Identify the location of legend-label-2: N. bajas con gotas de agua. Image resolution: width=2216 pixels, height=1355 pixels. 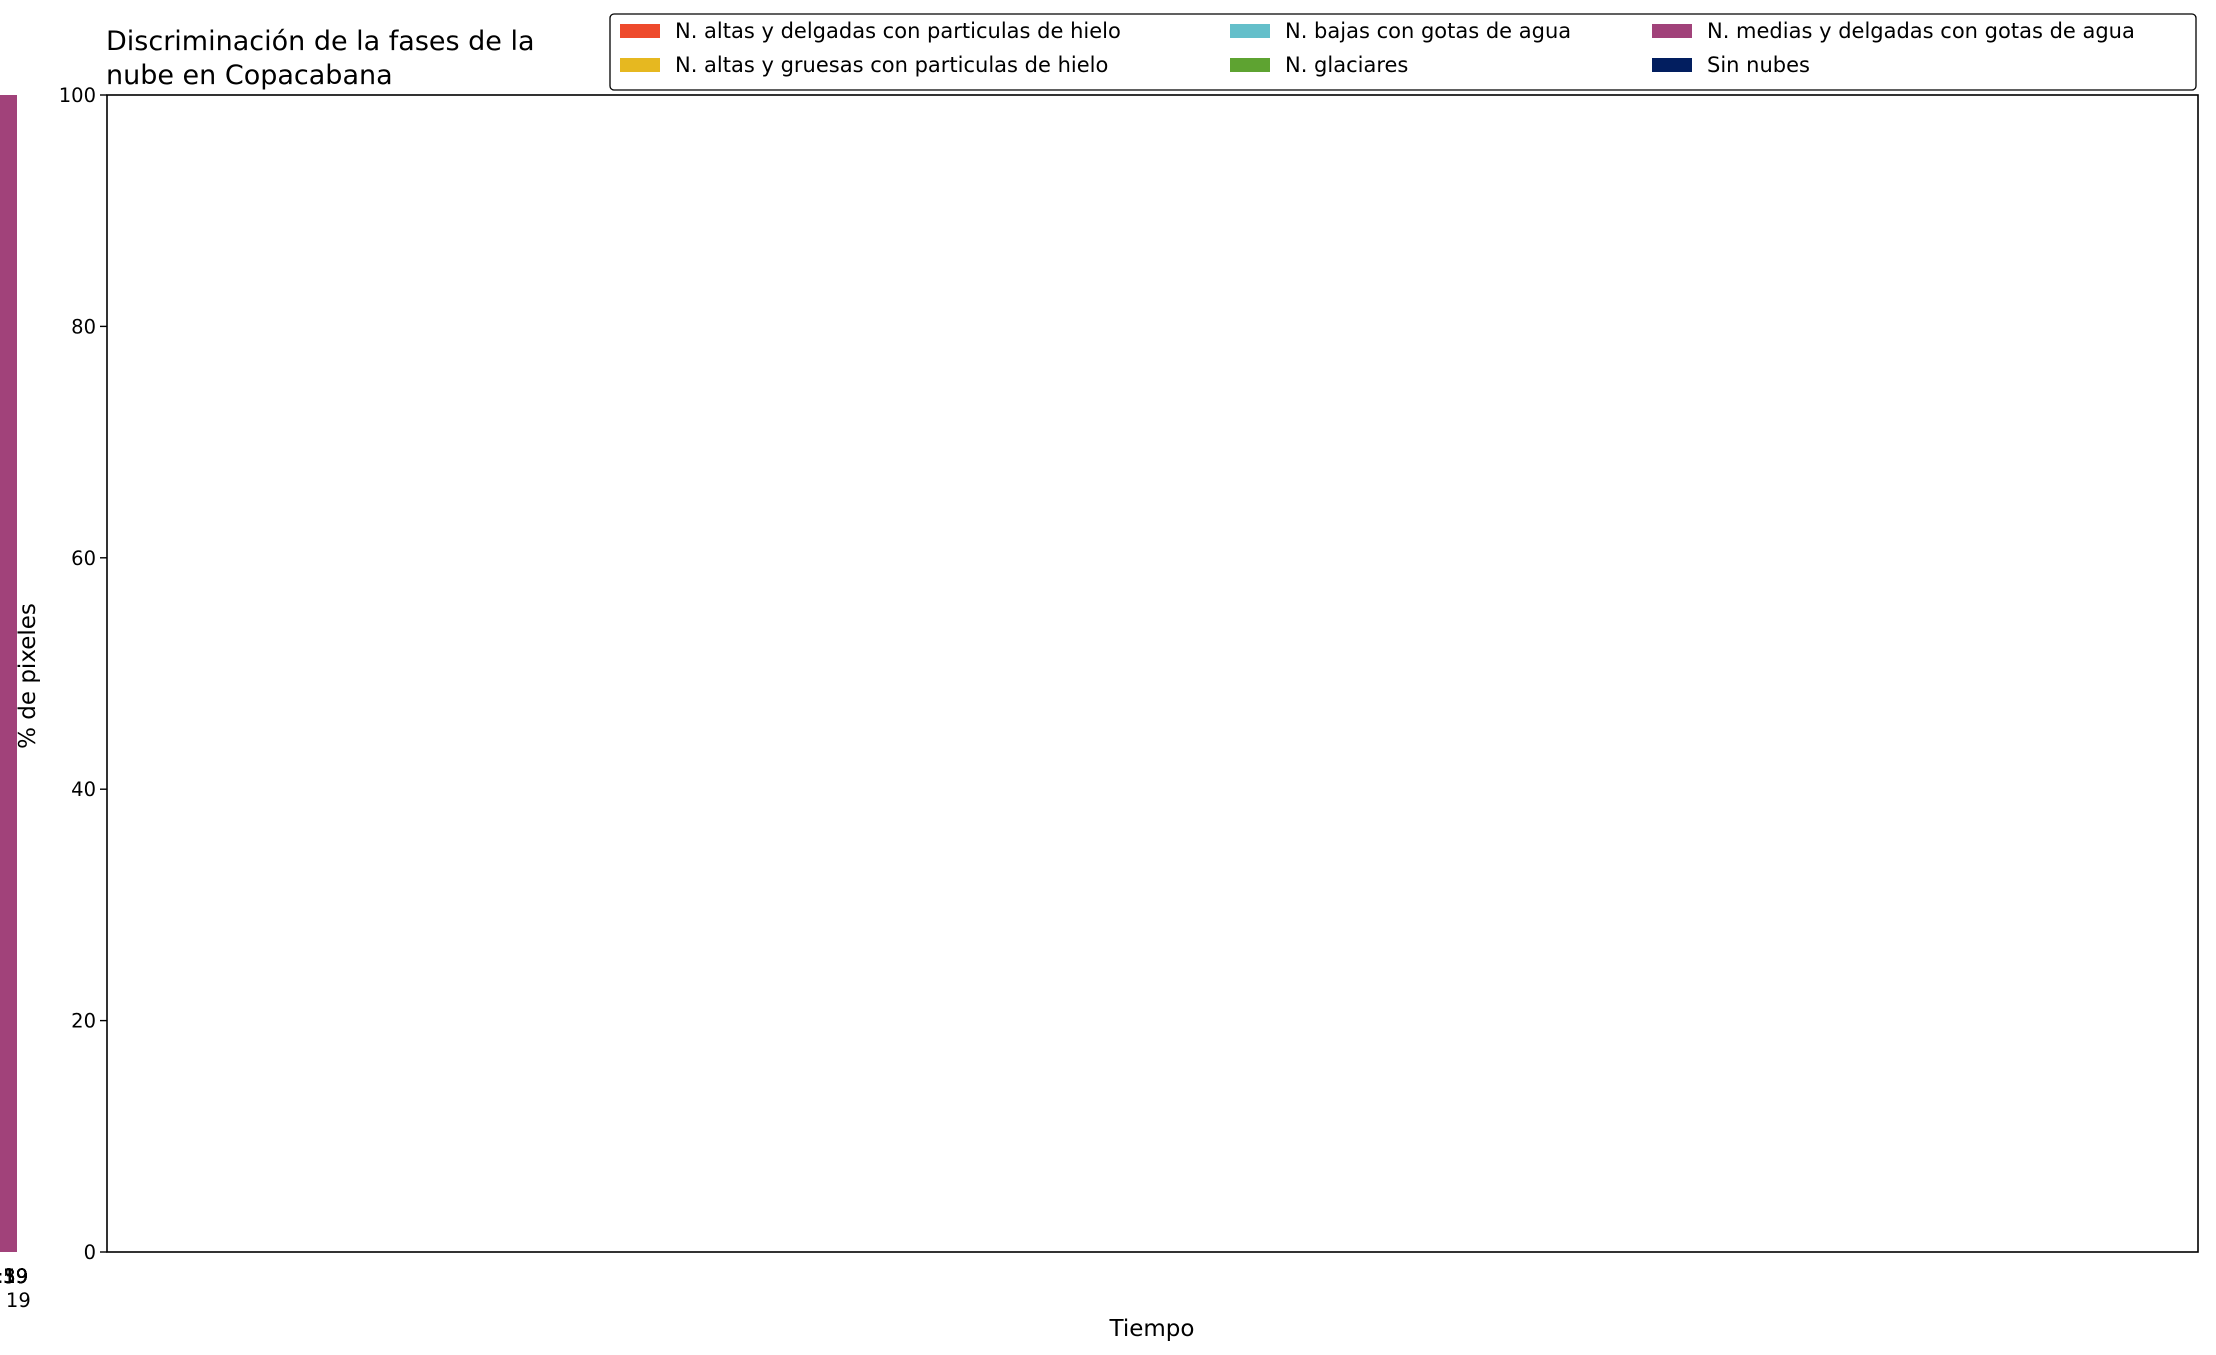
(1428, 31).